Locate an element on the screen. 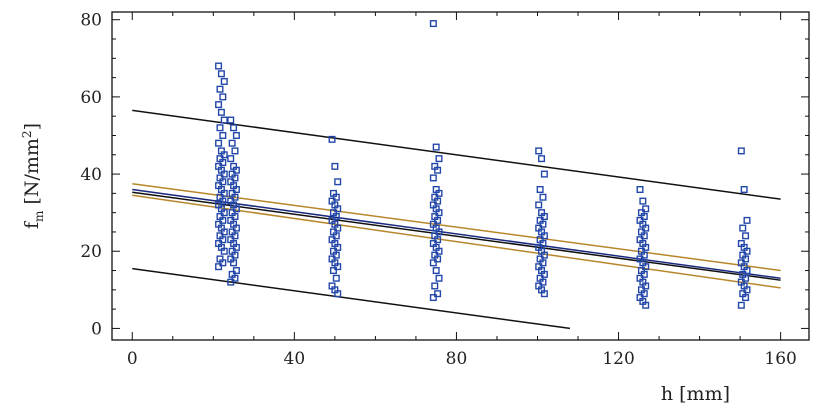 The height and width of the screenshot is (410, 813). y-tick-label: 60 is located at coordinates (91, 98).